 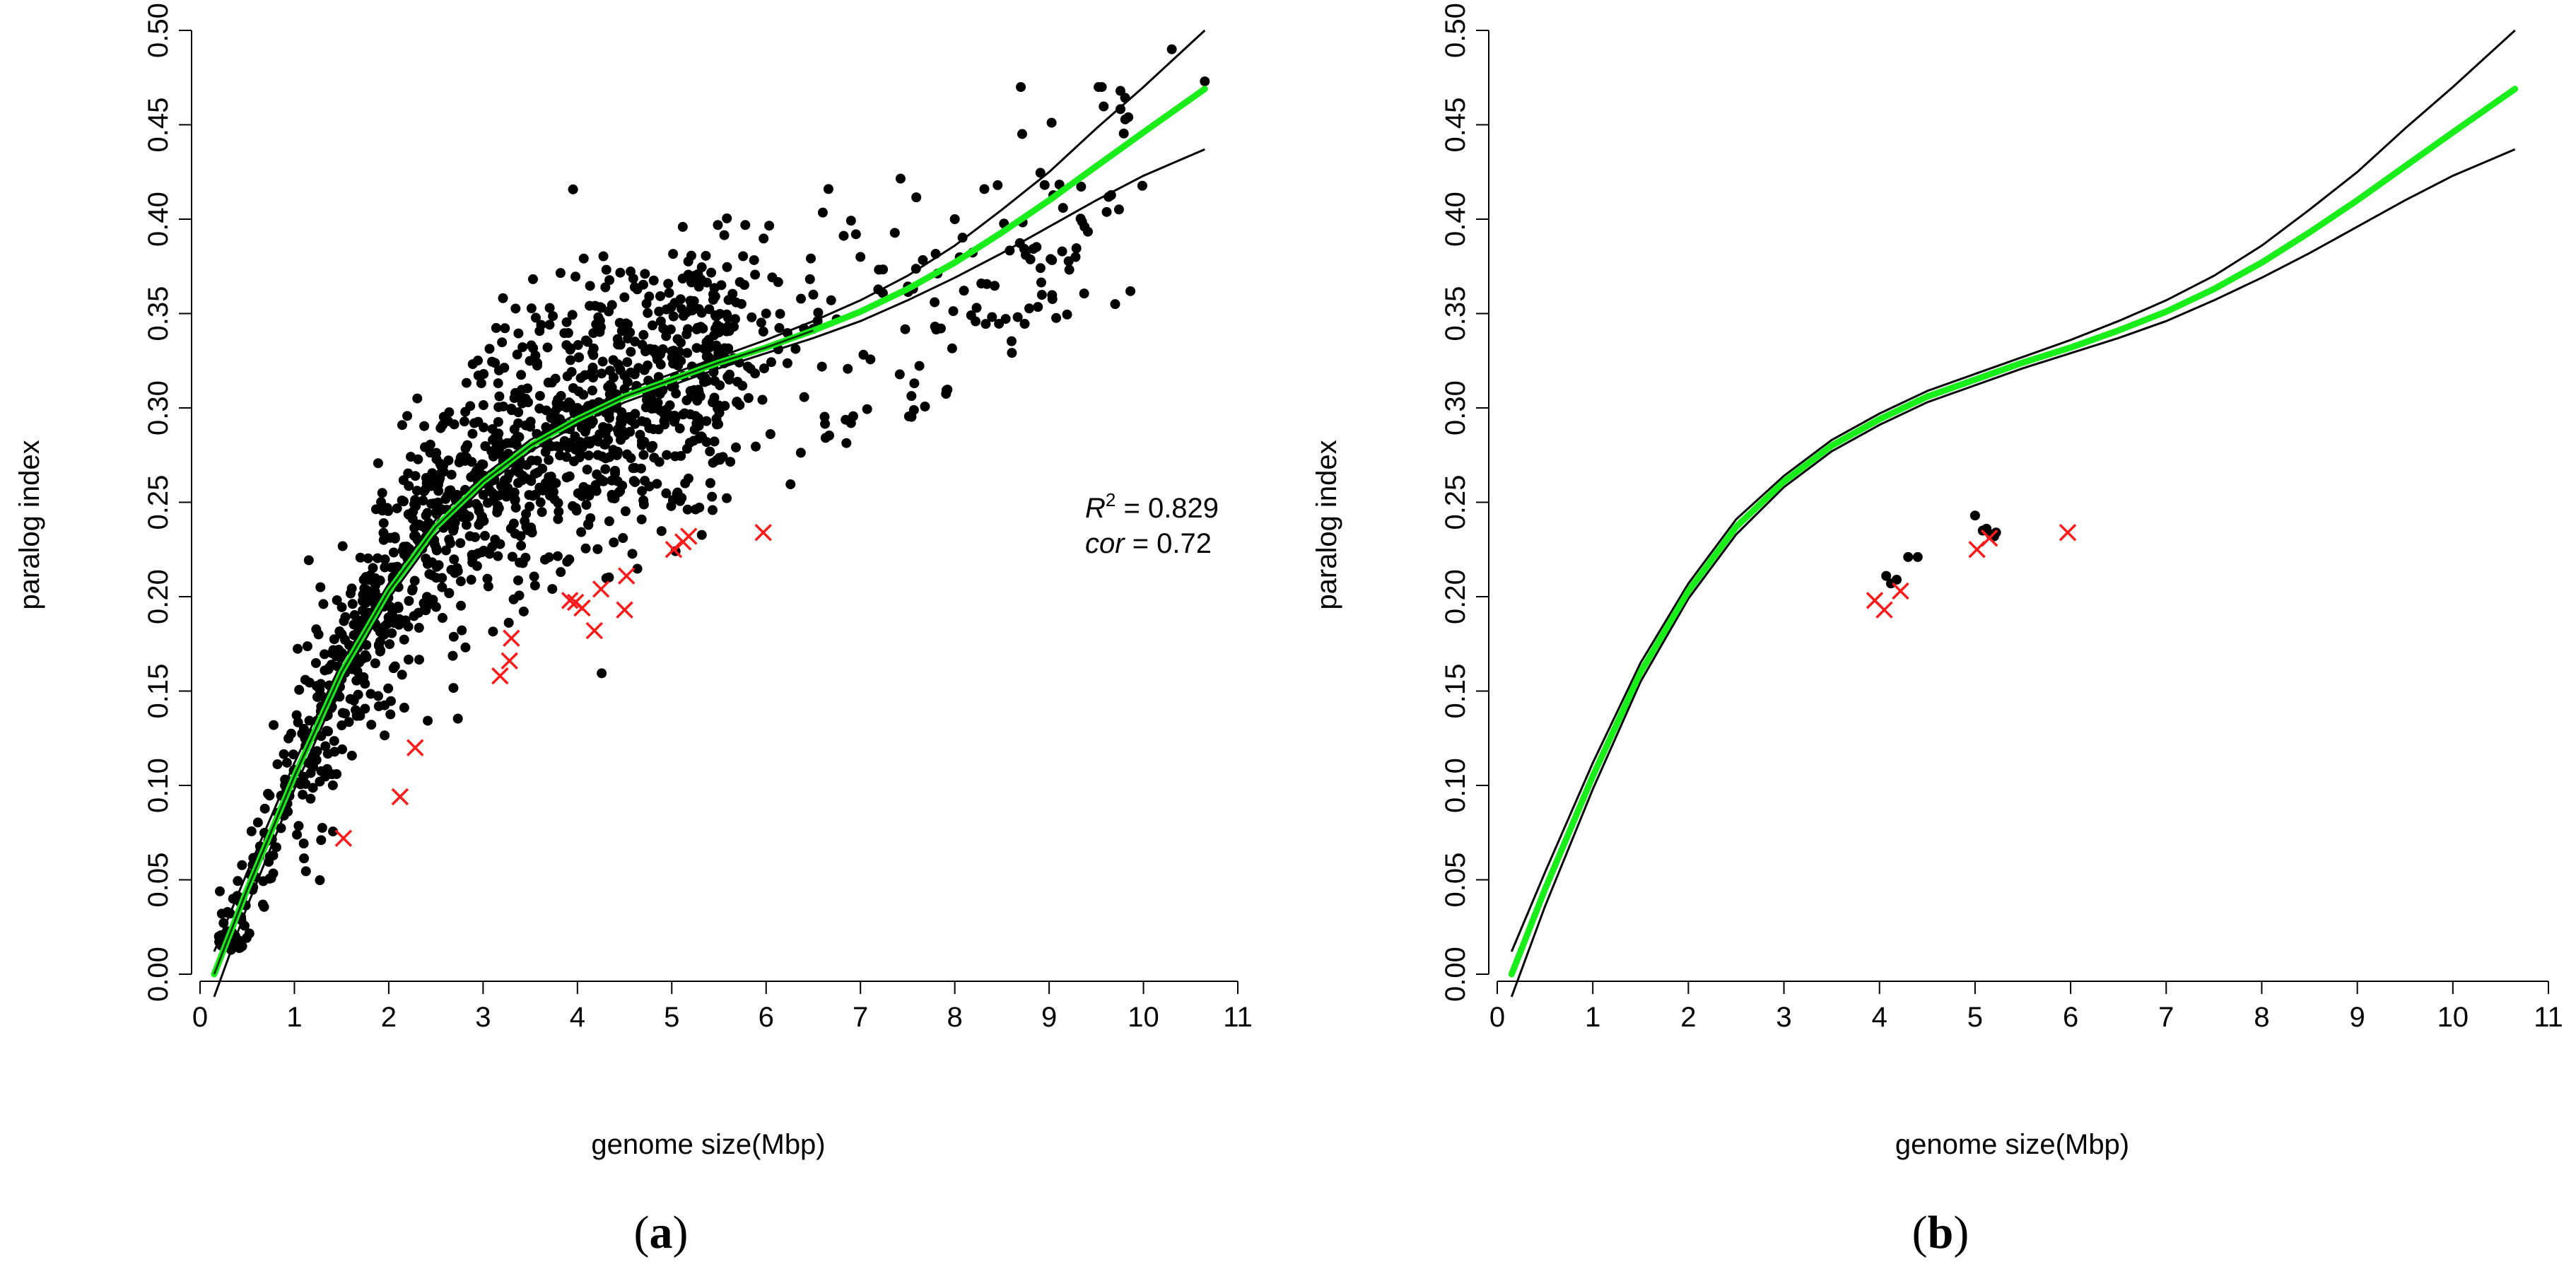 What do you see at coordinates (1327, 524) in the screenshot?
I see `y-axis-title: paralog index` at bounding box center [1327, 524].